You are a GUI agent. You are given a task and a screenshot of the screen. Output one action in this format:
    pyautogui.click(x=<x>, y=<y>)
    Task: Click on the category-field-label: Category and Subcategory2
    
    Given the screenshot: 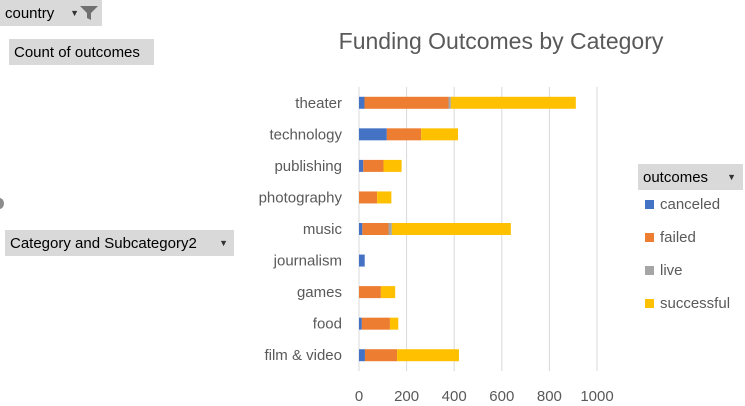 What is the action you would take?
    pyautogui.click(x=103, y=243)
    